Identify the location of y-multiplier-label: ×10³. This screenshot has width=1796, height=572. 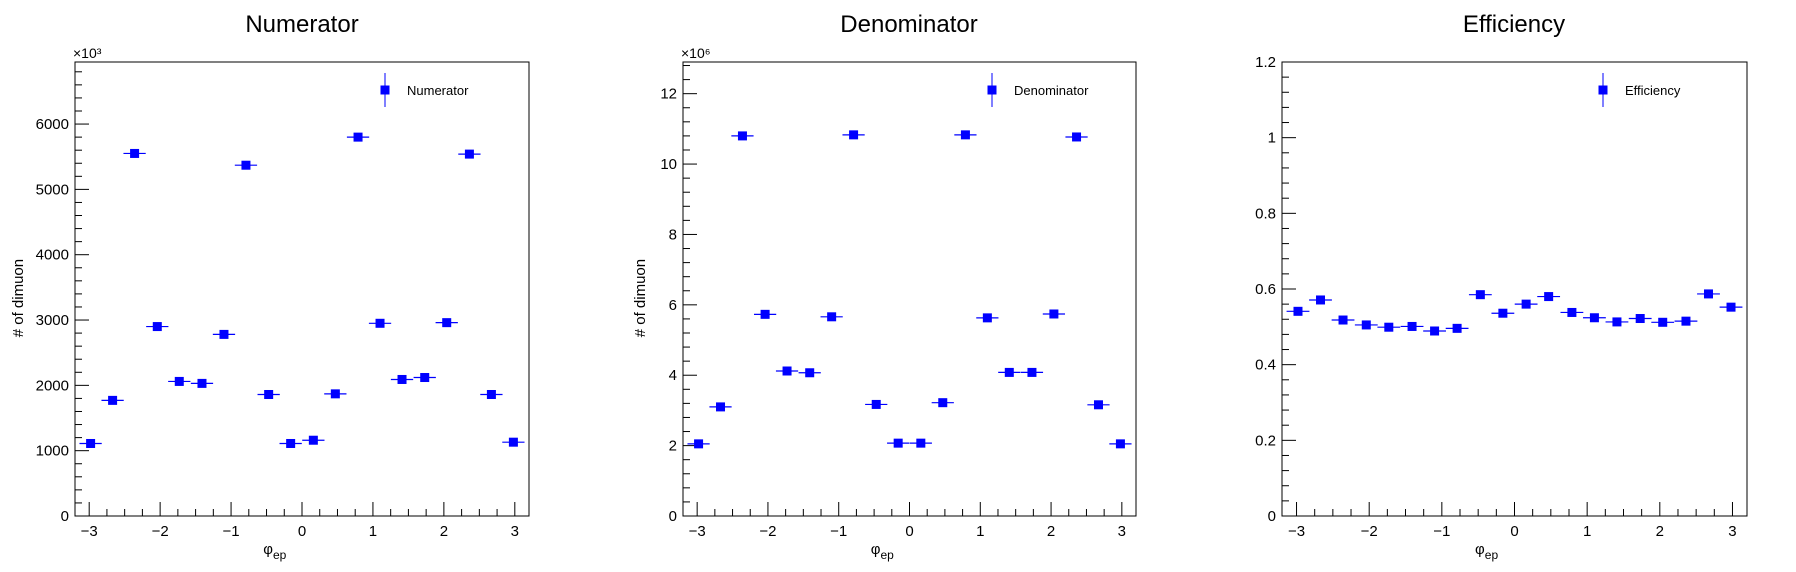
(87, 53).